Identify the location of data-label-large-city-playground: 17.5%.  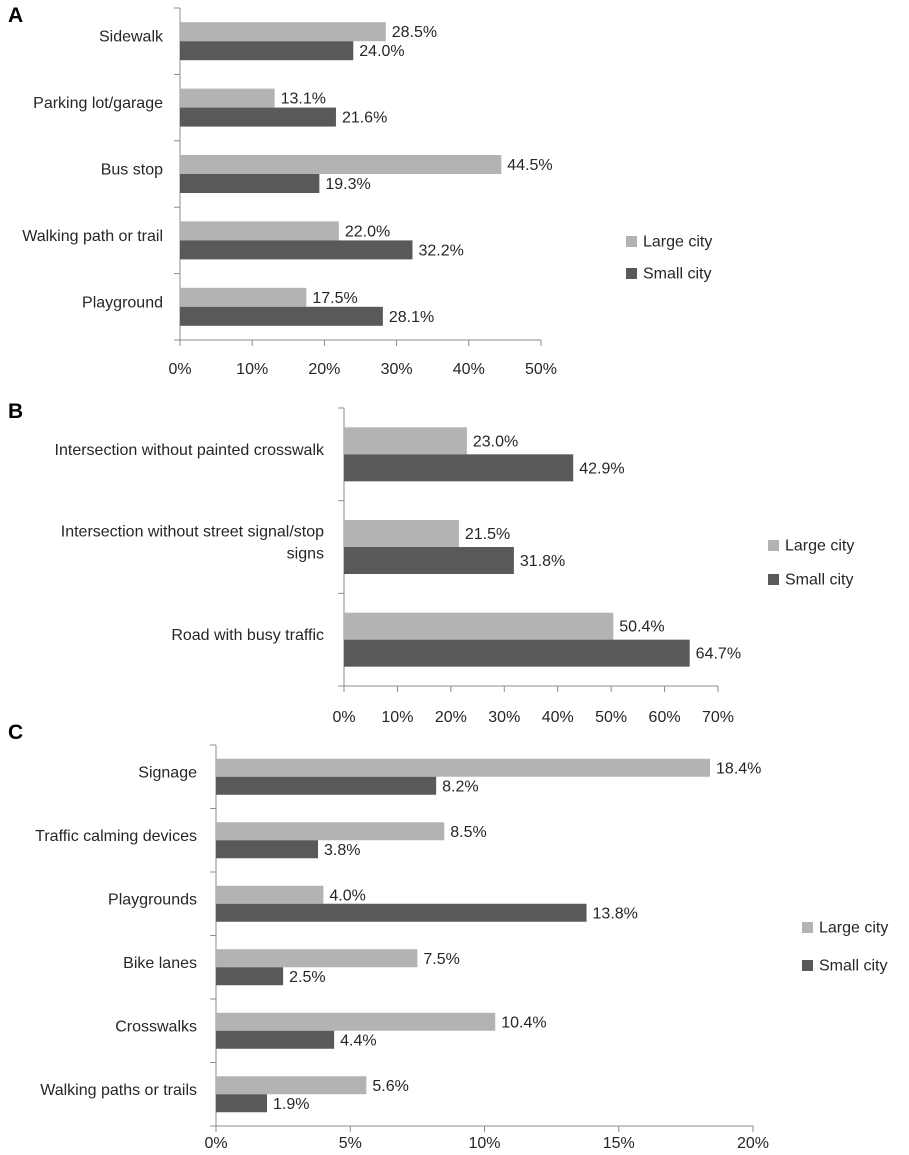
(334, 298).